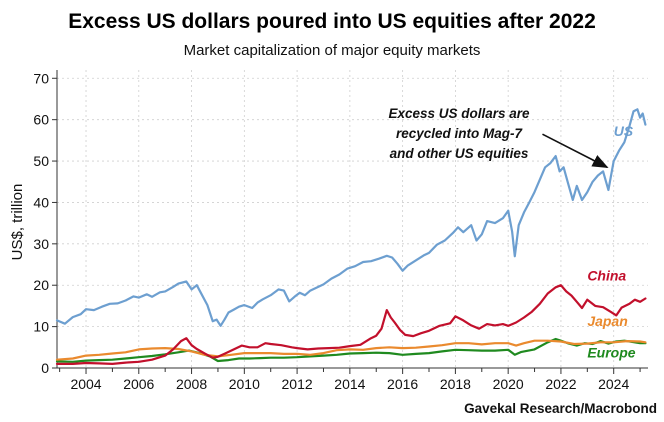 This screenshot has height=422, width=664. What do you see at coordinates (349, 384) in the screenshot?
I see `x-tick-label: 2014` at bounding box center [349, 384].